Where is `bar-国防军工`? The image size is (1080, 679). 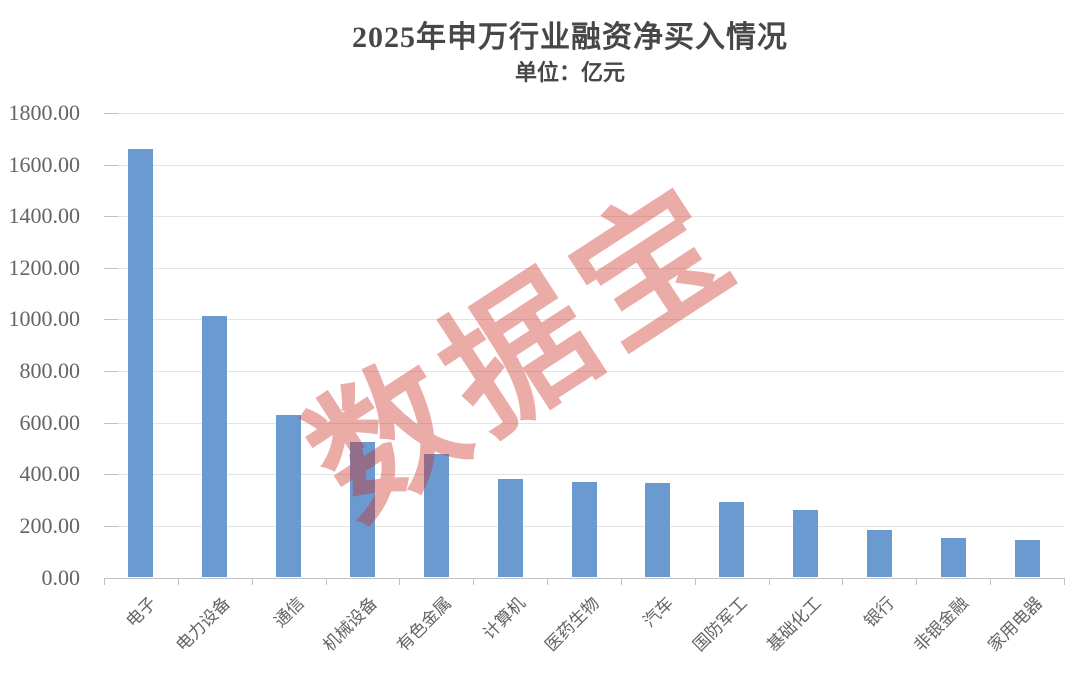 bar-国防军工 is located at coordinates (732, 539).